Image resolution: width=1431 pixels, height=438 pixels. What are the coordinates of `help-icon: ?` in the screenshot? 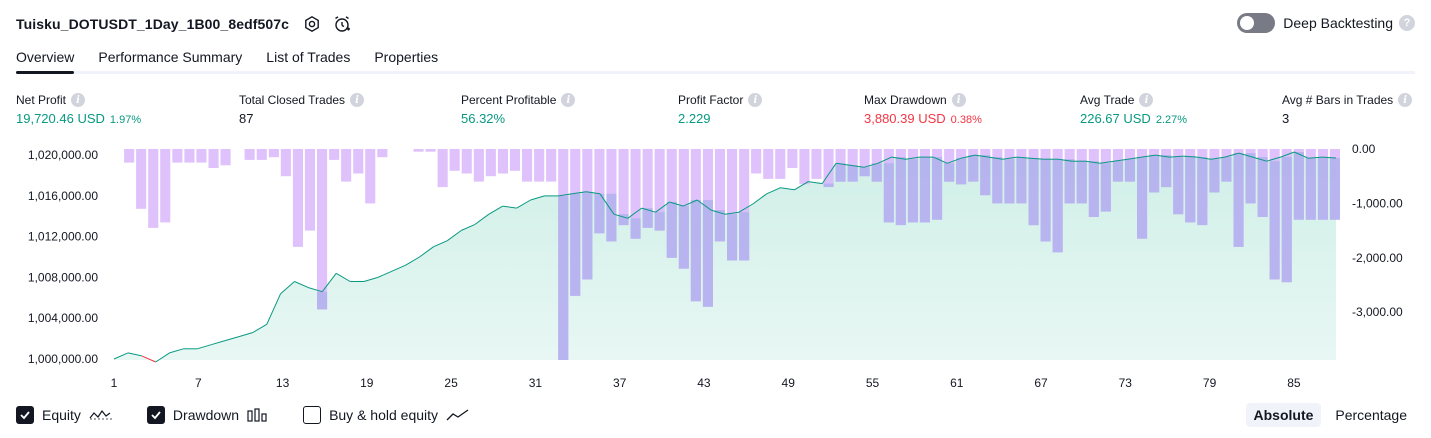 It's located at (1407, 23).